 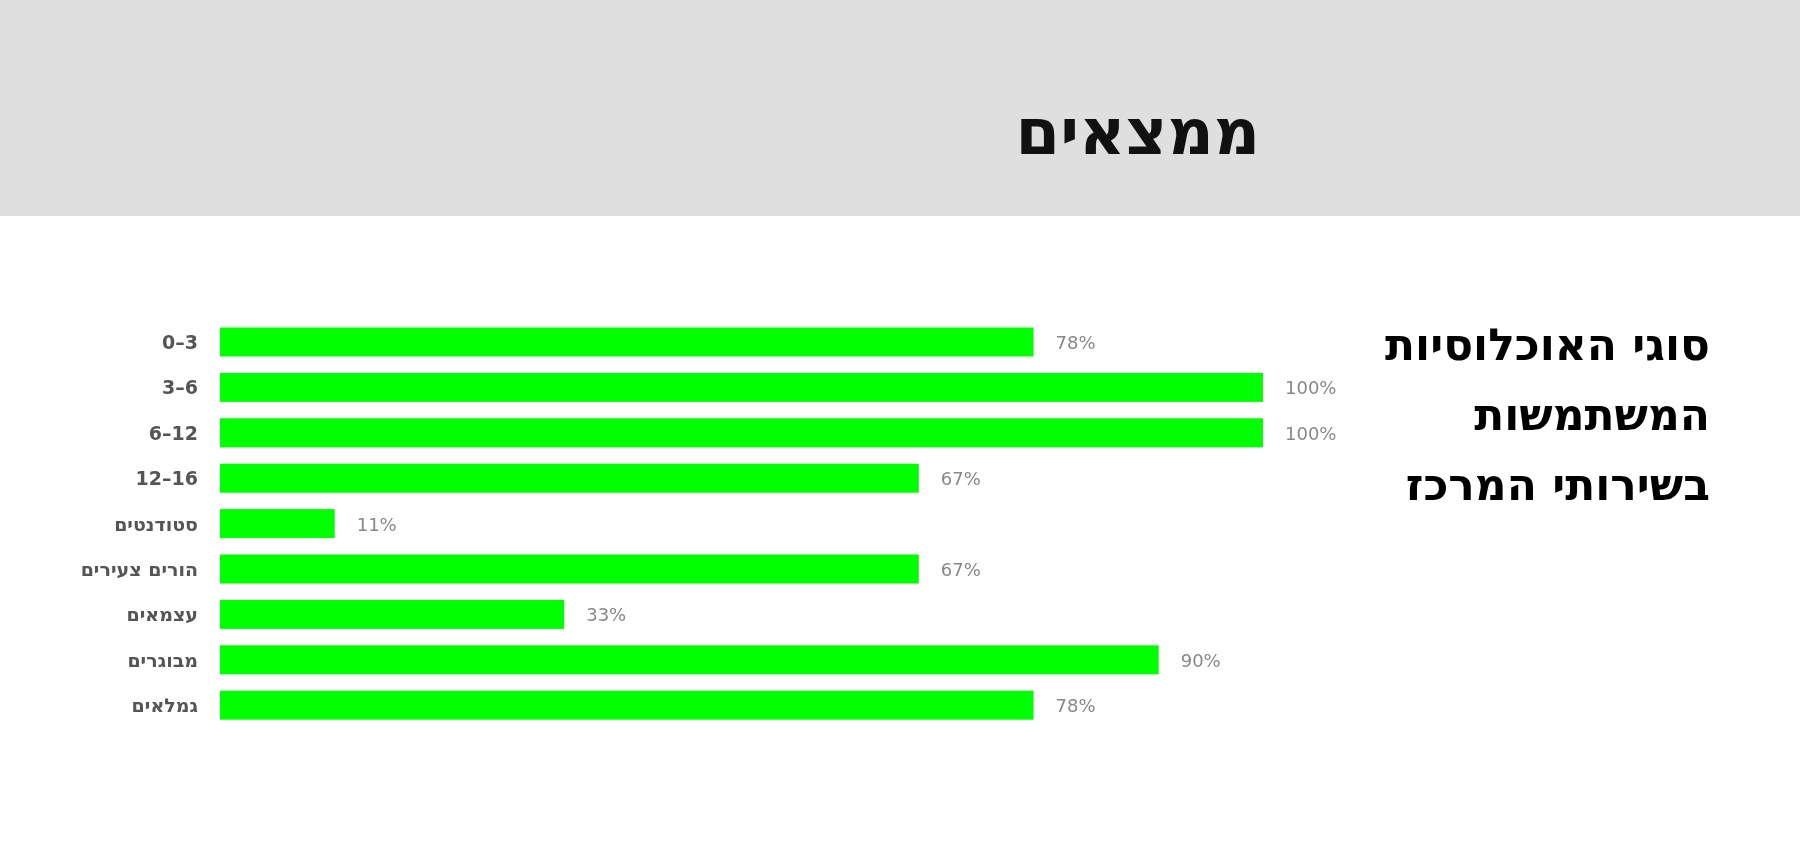 I want to click on y-tick-label: עצמאים, so click(x=162, y=614).